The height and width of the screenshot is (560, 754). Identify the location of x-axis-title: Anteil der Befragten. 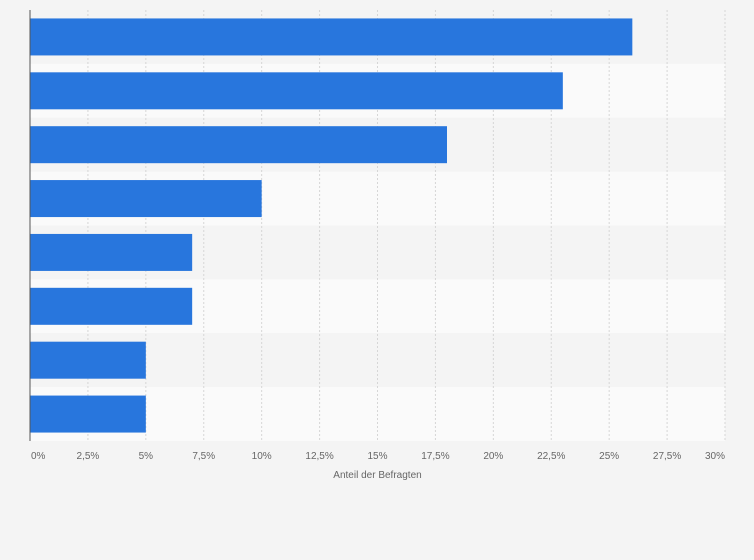
(377, 475).